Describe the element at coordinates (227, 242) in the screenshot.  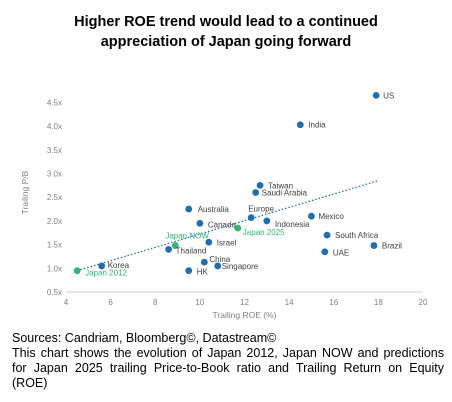
I see `label-israel: Israel` at that location.